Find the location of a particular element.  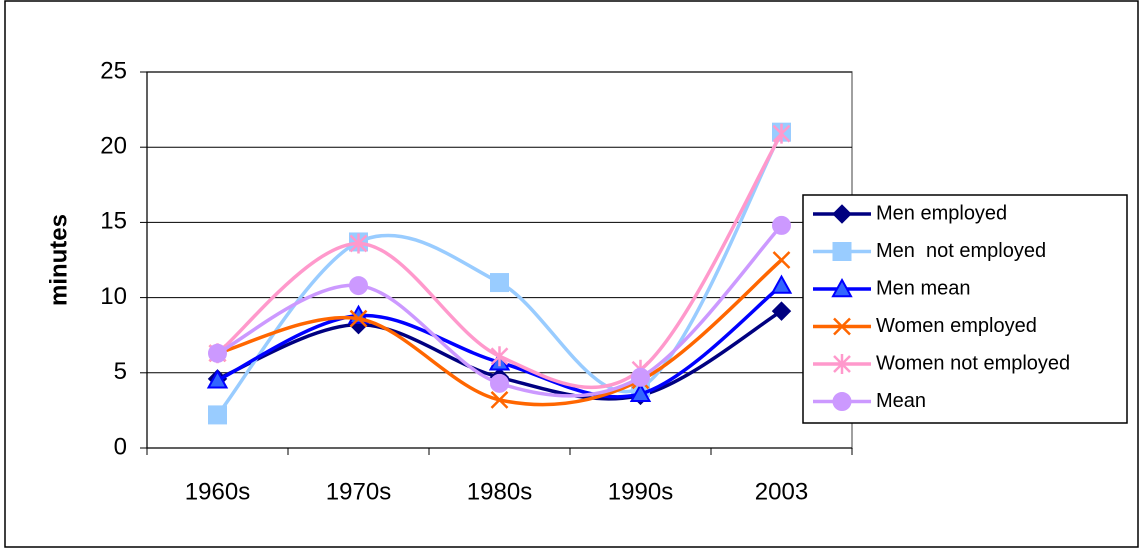

x-tick-label: 1960s is located at coordinates (217, 491).